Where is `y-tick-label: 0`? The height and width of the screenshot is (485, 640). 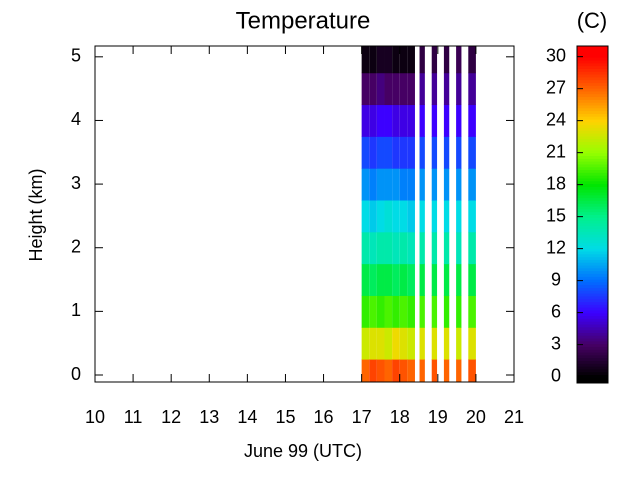
y-tick-label: 0 is located at coordinates (76, 374).